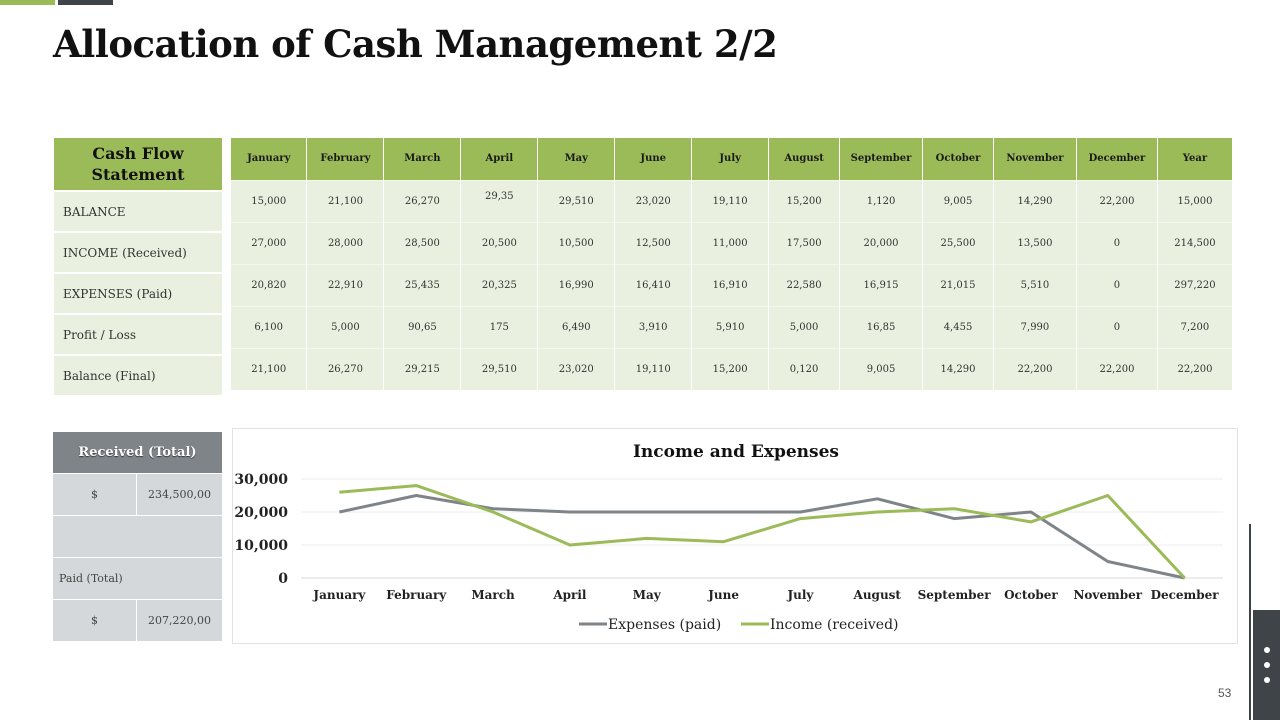  I want to click on table-cell: 16,990, so click(576, 284).